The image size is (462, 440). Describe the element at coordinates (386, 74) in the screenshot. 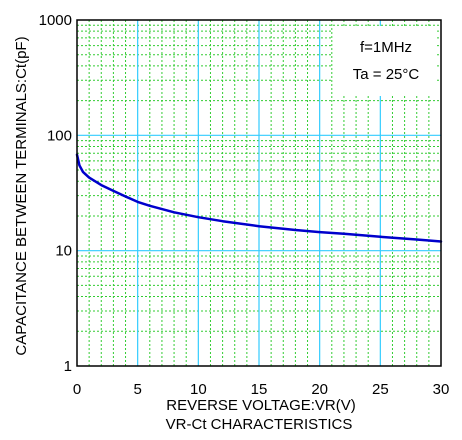

I see `annotation-temperature: Ta = 25°C` at that location.